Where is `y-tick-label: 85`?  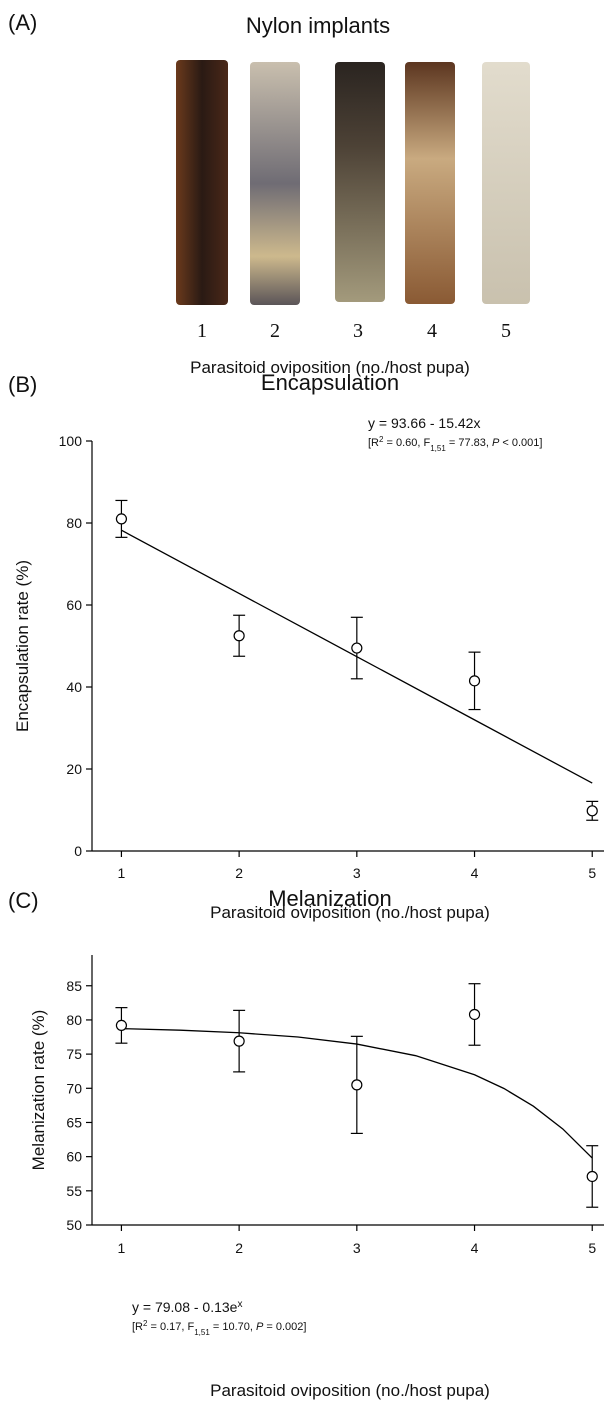
y-tick-label: 85 is located at coordinates (74, 986).